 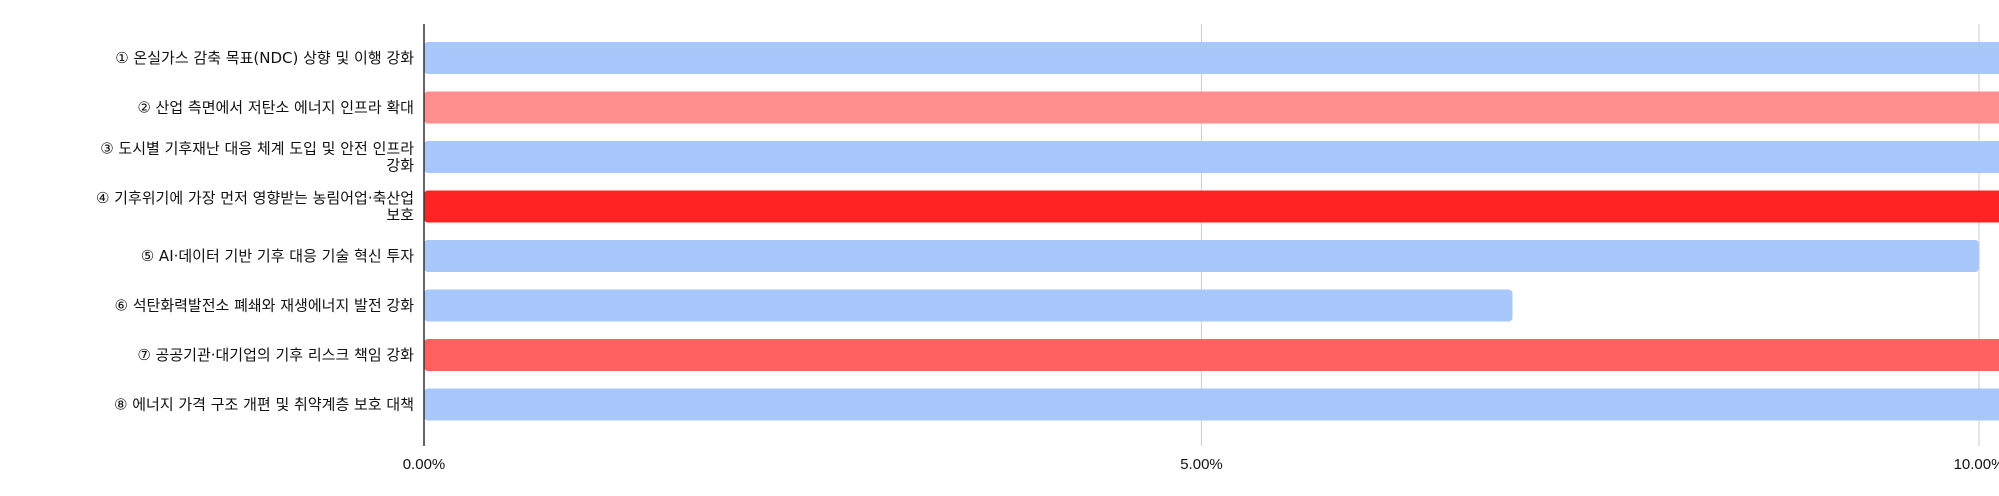 What do you see at coordinates (277, 256) in the screenshot?
I see `category-label: ⑤ AI·데이터 기반 기후 대응 기술 혁신 투자` at bounding box center [277, 256].